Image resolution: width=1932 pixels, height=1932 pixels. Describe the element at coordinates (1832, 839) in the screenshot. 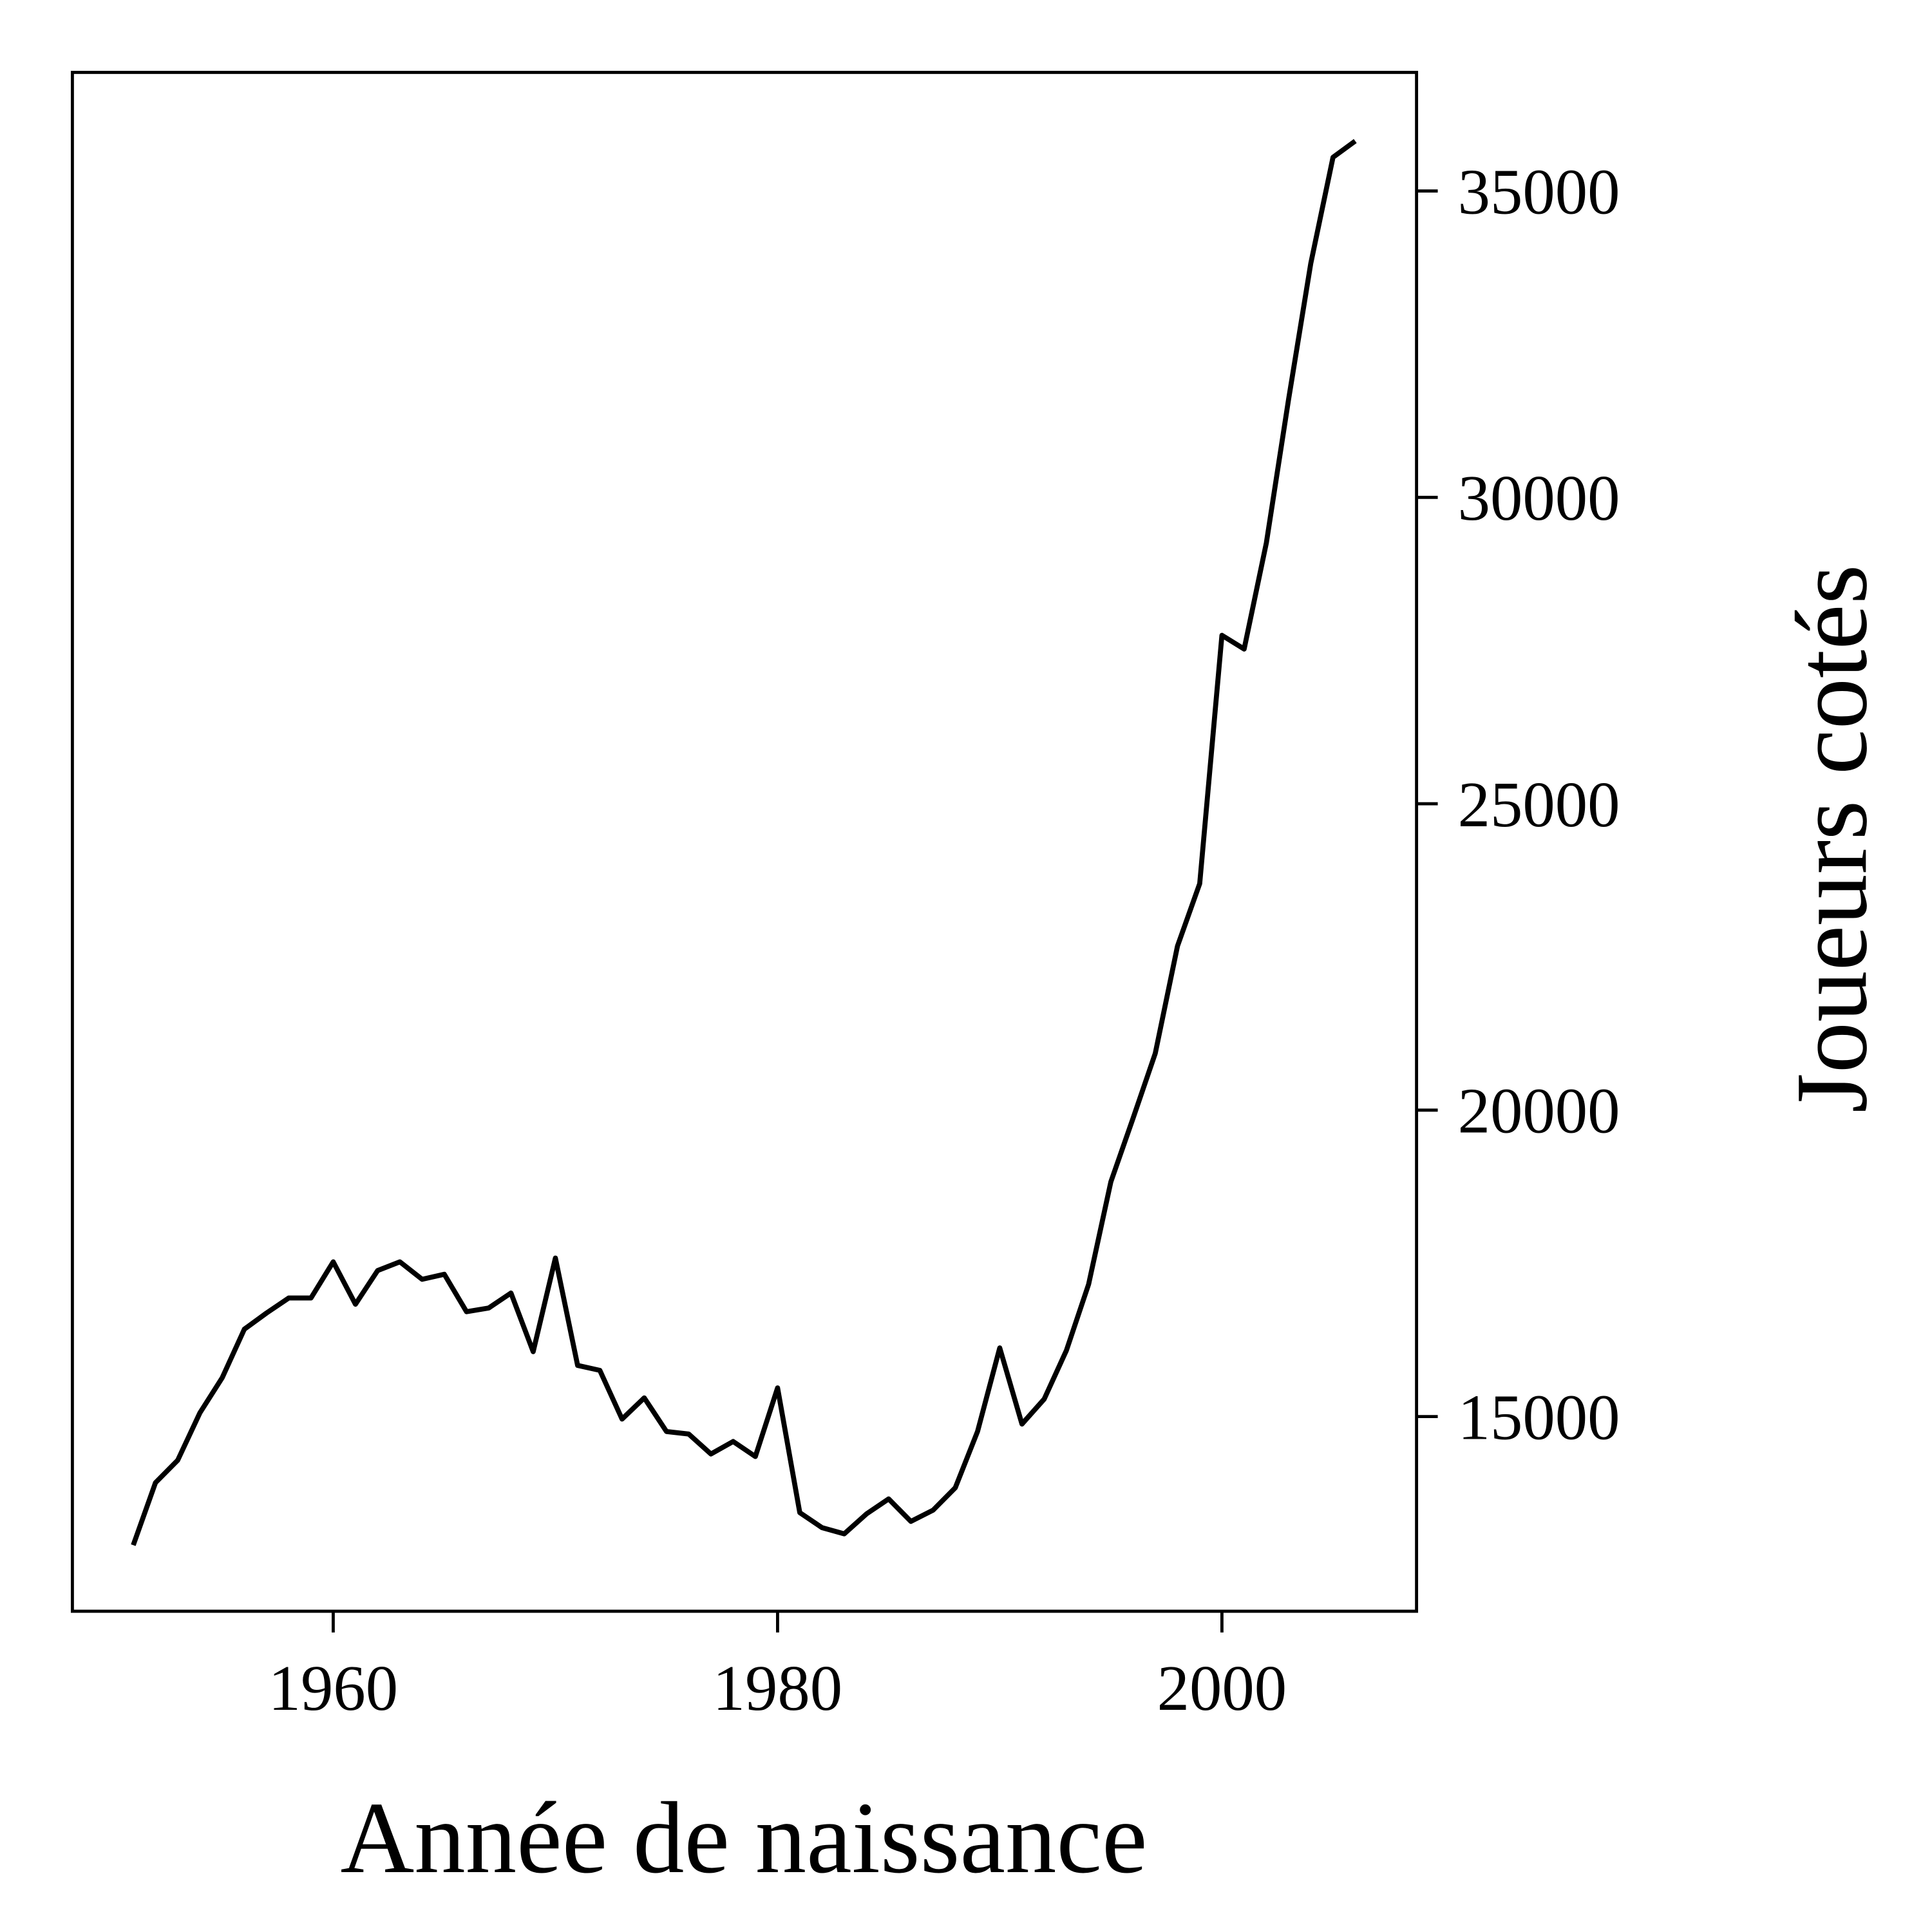

I see `y-axis-label: Joueurs cotés` at that location.